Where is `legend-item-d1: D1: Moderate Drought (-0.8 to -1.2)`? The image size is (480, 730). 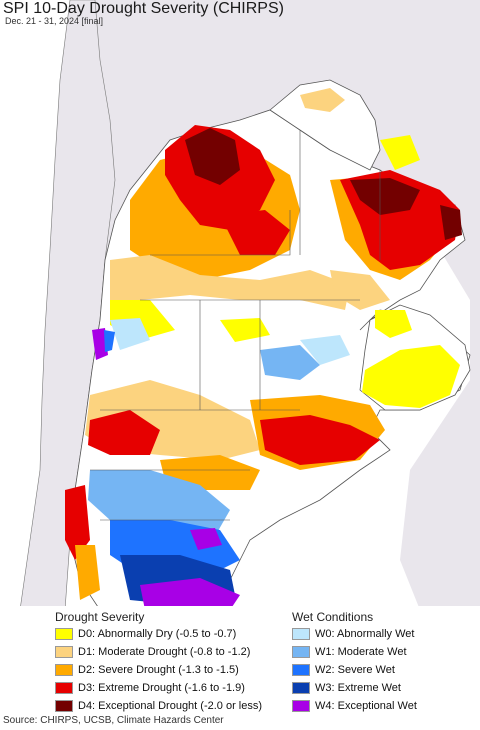 legend-item-d1: D1: Moderate Drought (-0.8 to -1.2) is located at coordinates (152, 652).